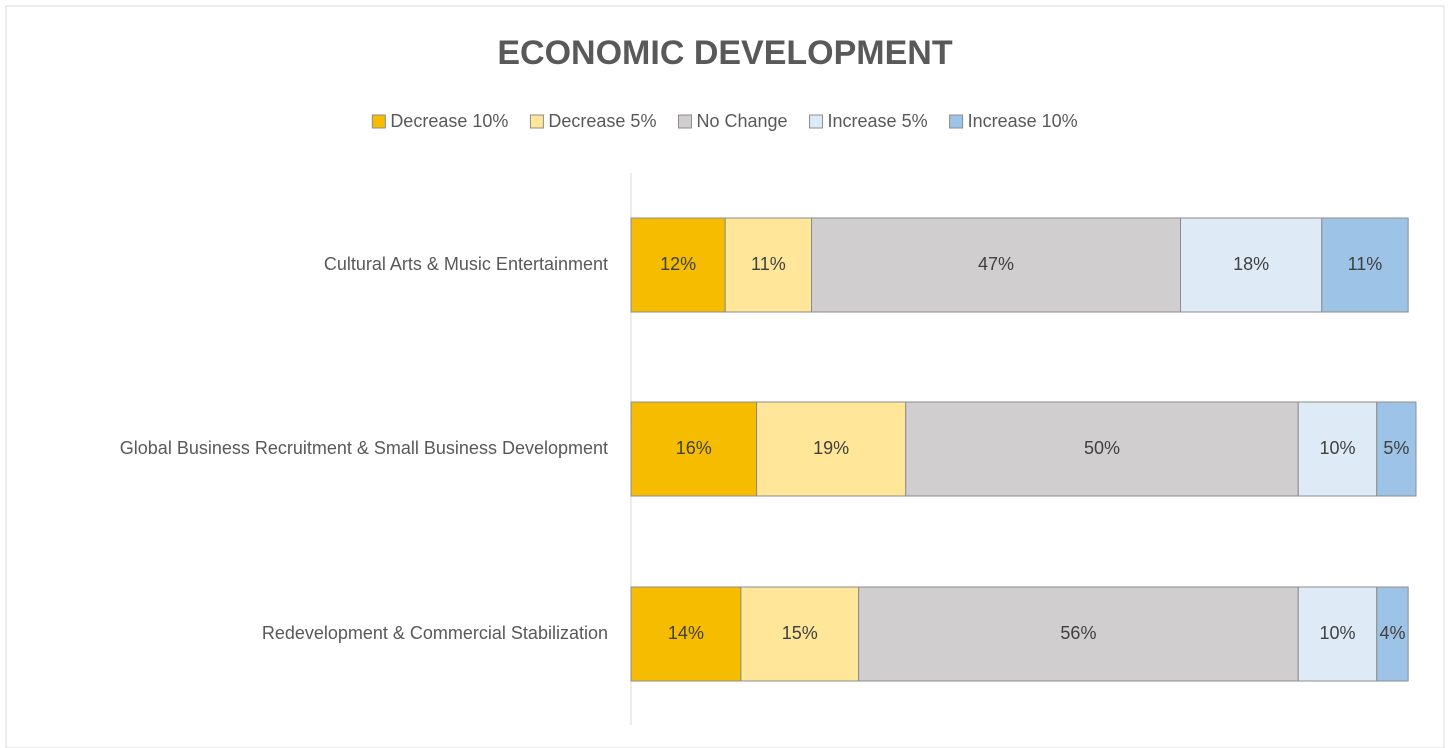  I want to click on y-tick-label: Cultural Arts & Music Entertainment, so click(466, 264).